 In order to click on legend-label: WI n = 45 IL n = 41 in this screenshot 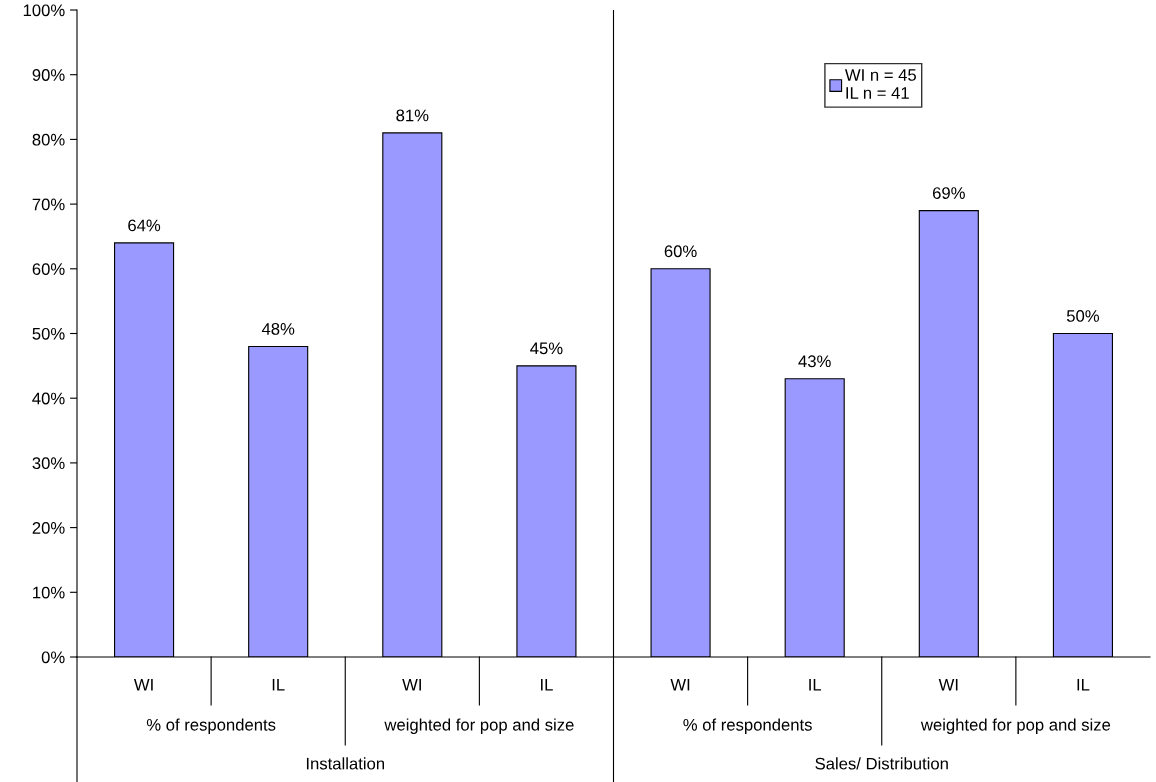, I will do `click(880, 84)`.